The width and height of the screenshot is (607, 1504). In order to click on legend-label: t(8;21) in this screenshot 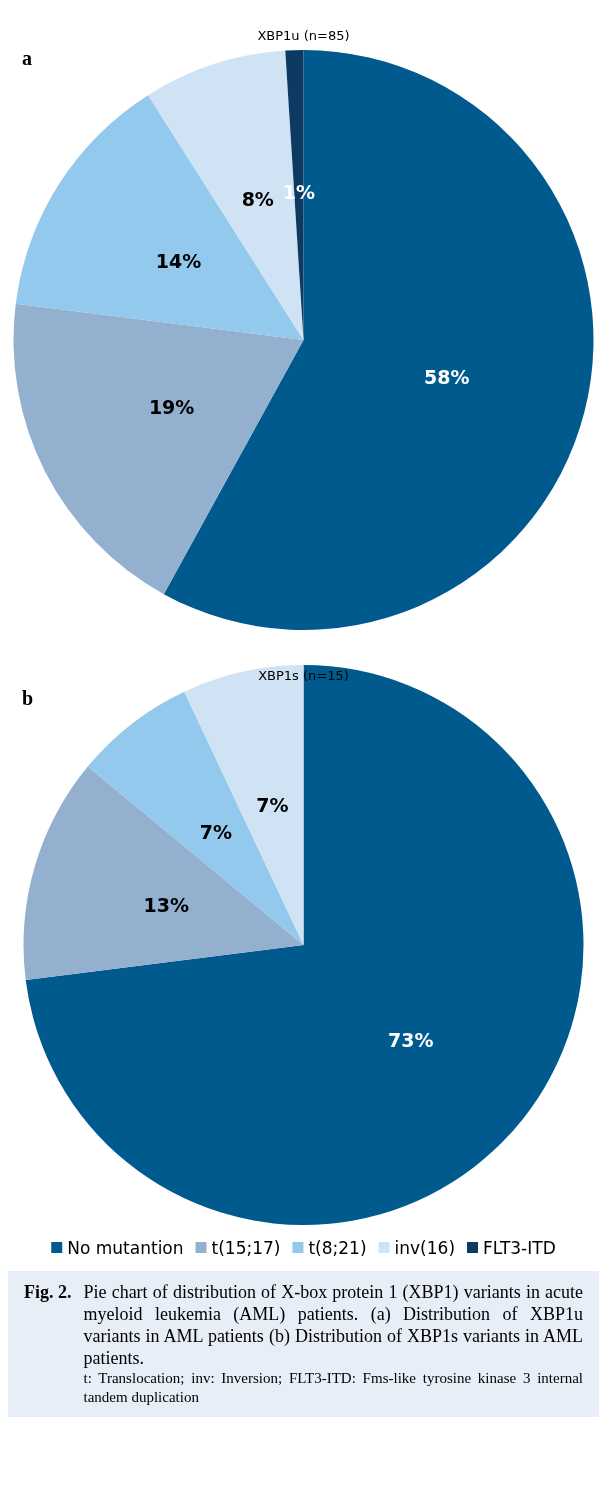, I will do `click(337, 1247)`.